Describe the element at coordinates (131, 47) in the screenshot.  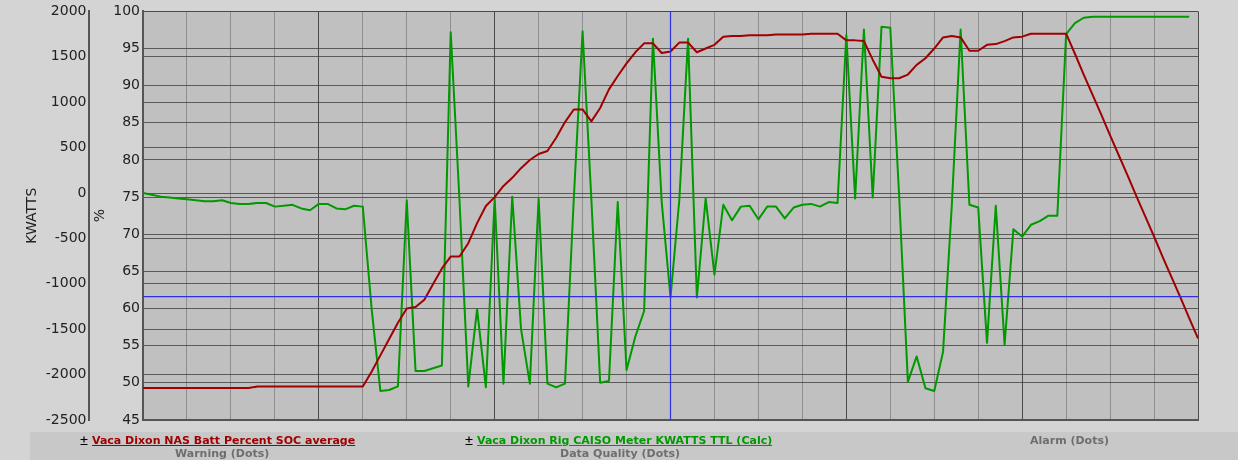
I see `y-tick-label: 95` at that location.